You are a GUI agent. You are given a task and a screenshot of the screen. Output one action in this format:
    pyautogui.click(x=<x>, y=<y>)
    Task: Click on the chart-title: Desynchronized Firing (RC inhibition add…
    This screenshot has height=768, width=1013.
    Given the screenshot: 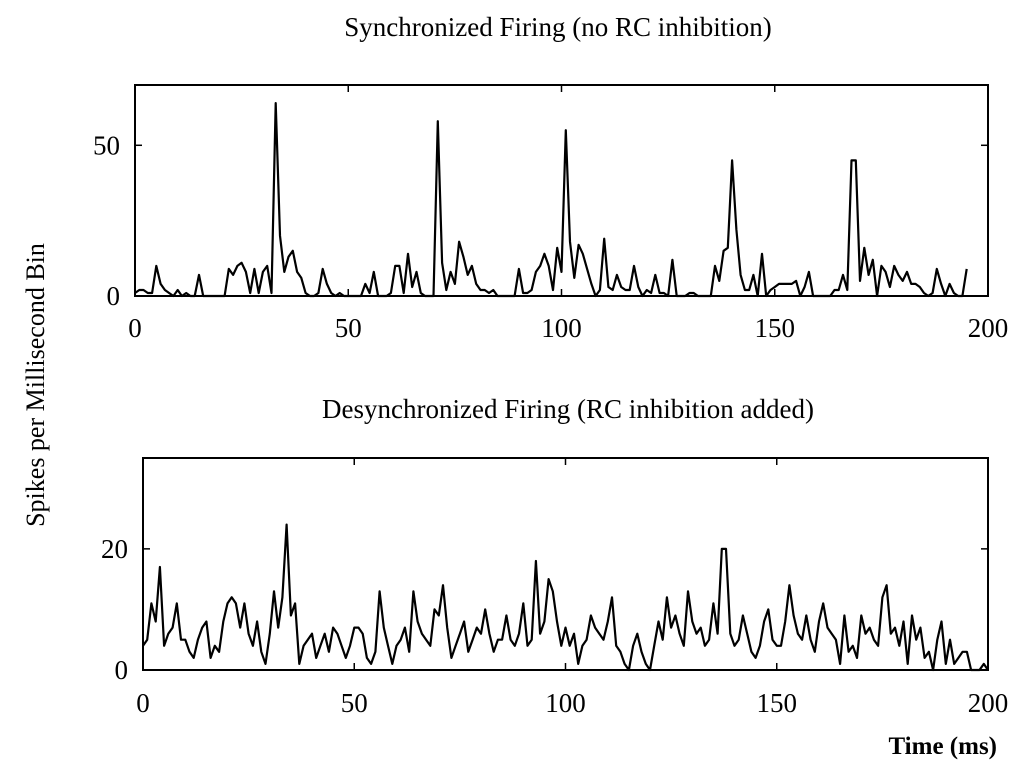 What is the action you would take?
    pyautogui.click(x=568, y=409)
    